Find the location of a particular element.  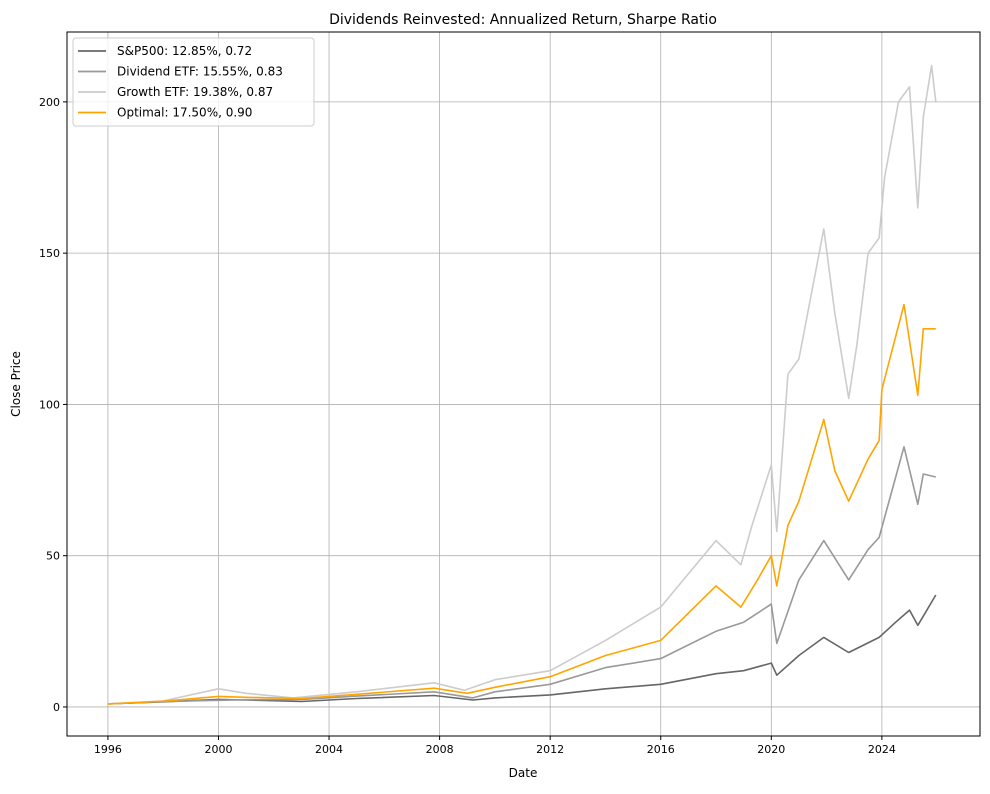

x-tick-label: 2004 is located at coordinates (329, 749).